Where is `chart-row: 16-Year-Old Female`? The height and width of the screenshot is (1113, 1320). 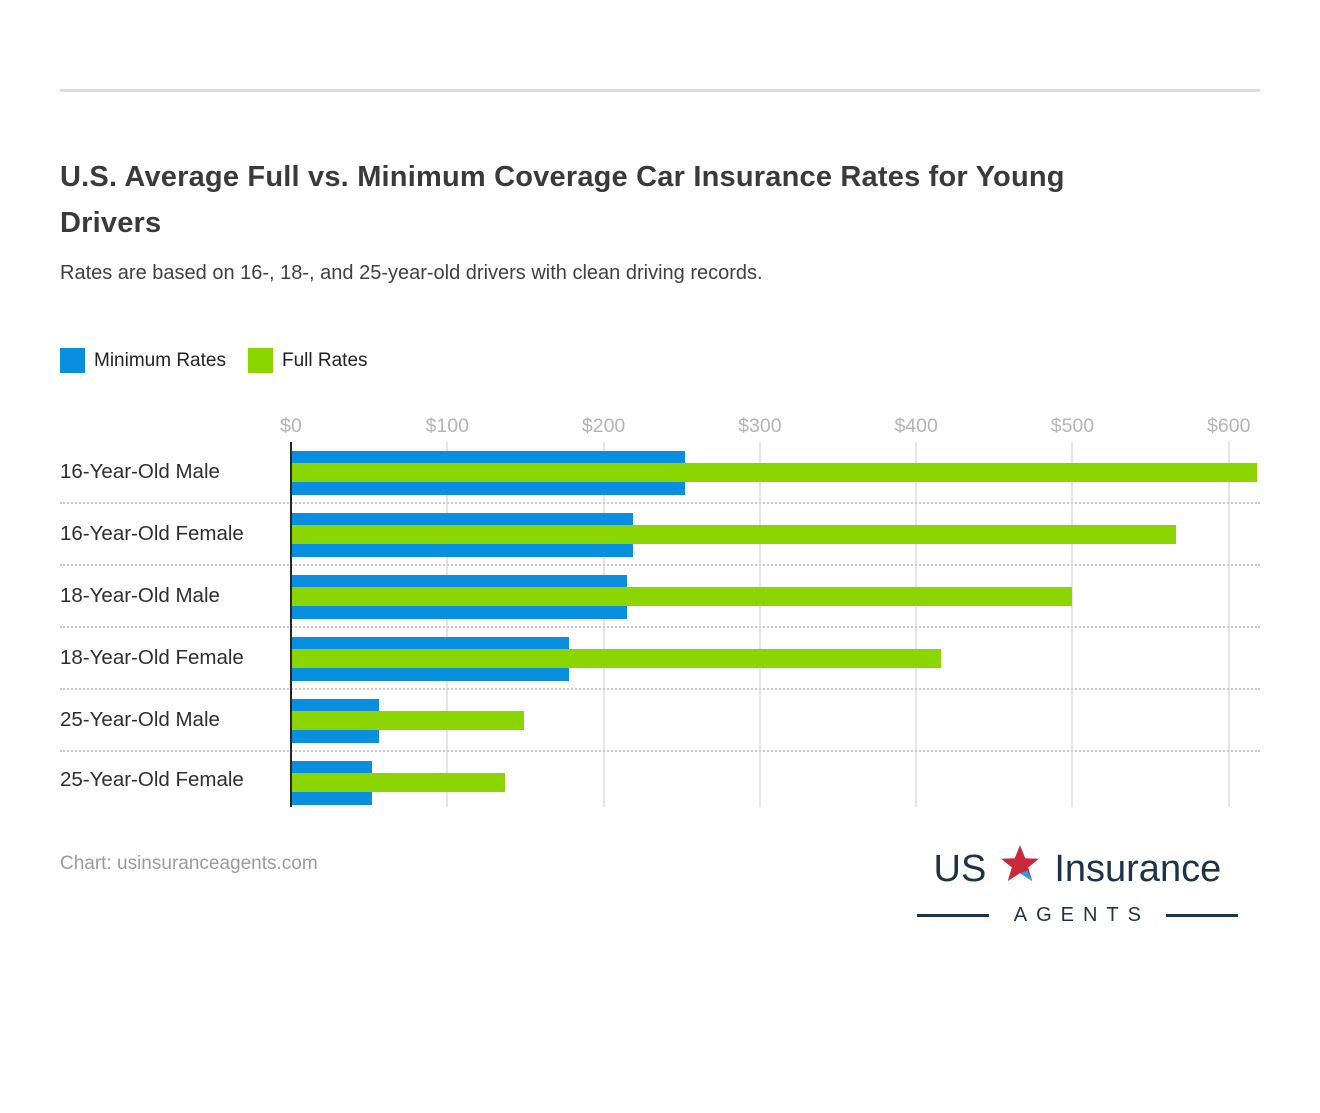
chart-row: 16-Year-Old Female is located at coordinates (660, 535).